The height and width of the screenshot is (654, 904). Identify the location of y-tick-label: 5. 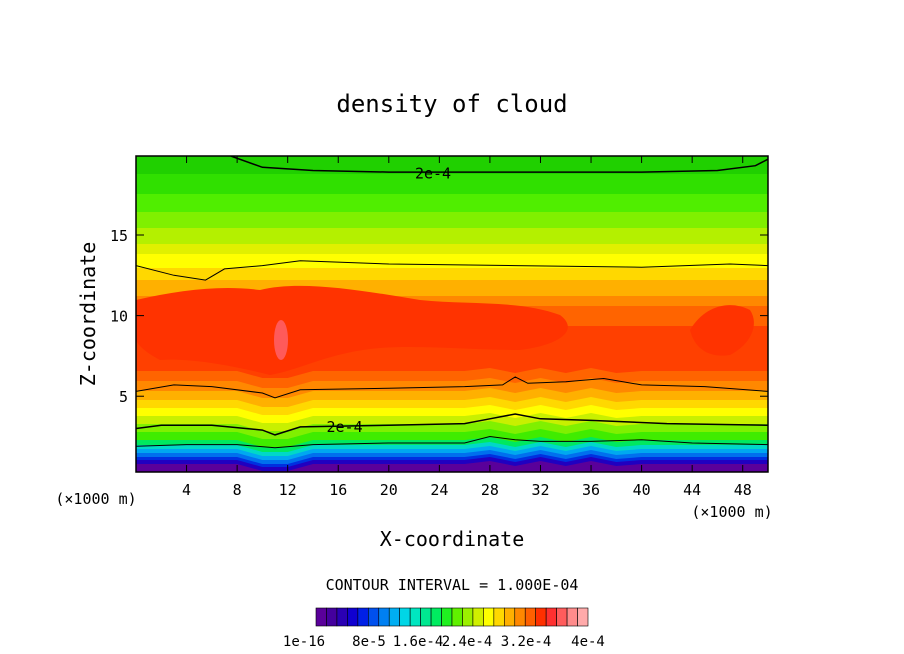
(123, 397).